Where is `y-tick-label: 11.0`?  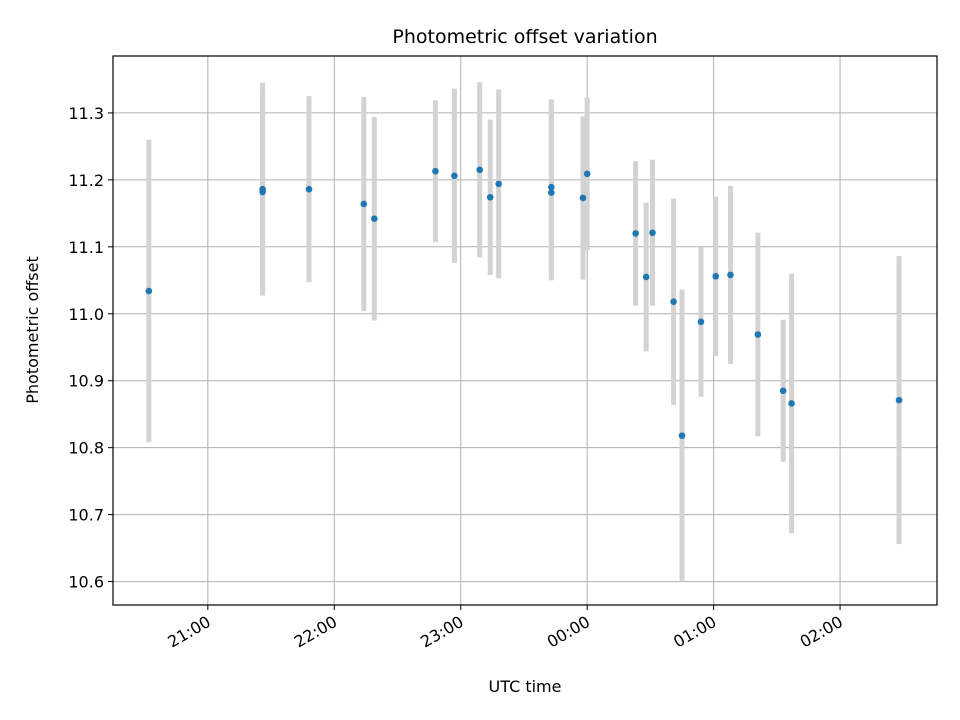
y-tick-label: 11.0 is located at coordinates (86, 314).